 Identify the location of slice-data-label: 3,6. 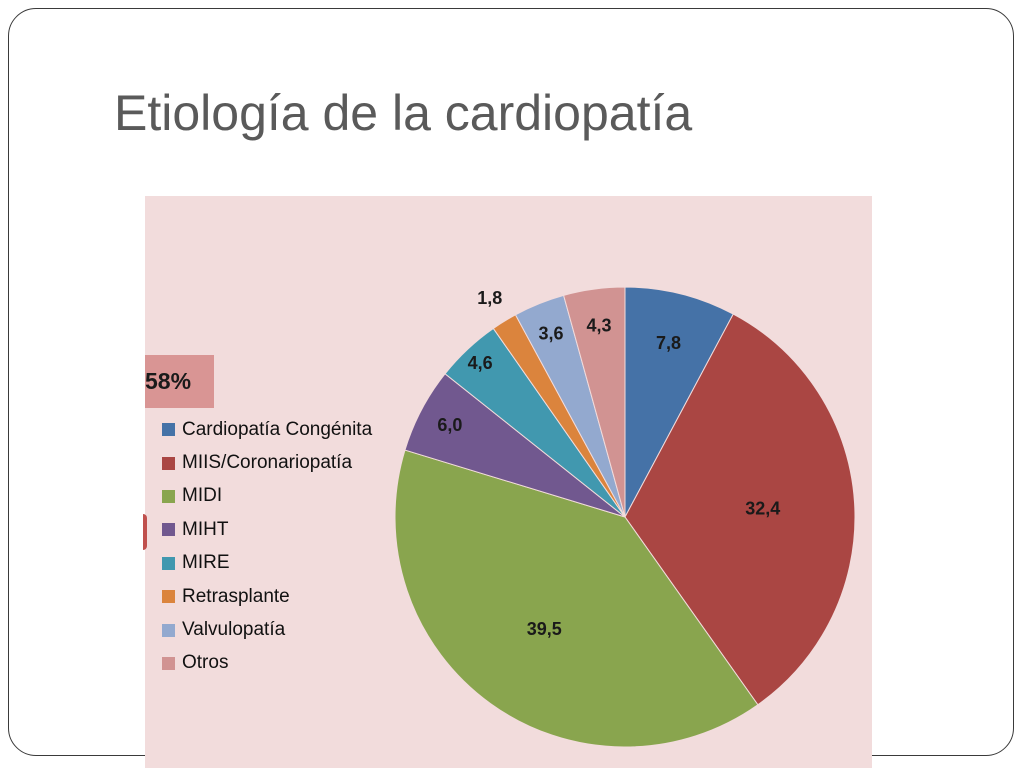
(551, 334).